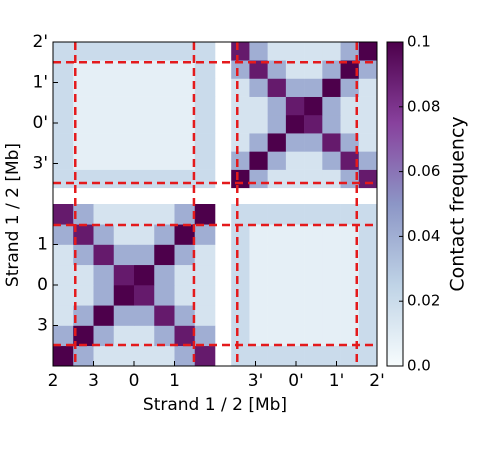 This screenshot has width=500, height=450. What do you see at coordinates (419, 42) in the screenshot?
I see `colorbar-tick-label: 0.1` at bounding box center [419, 42].